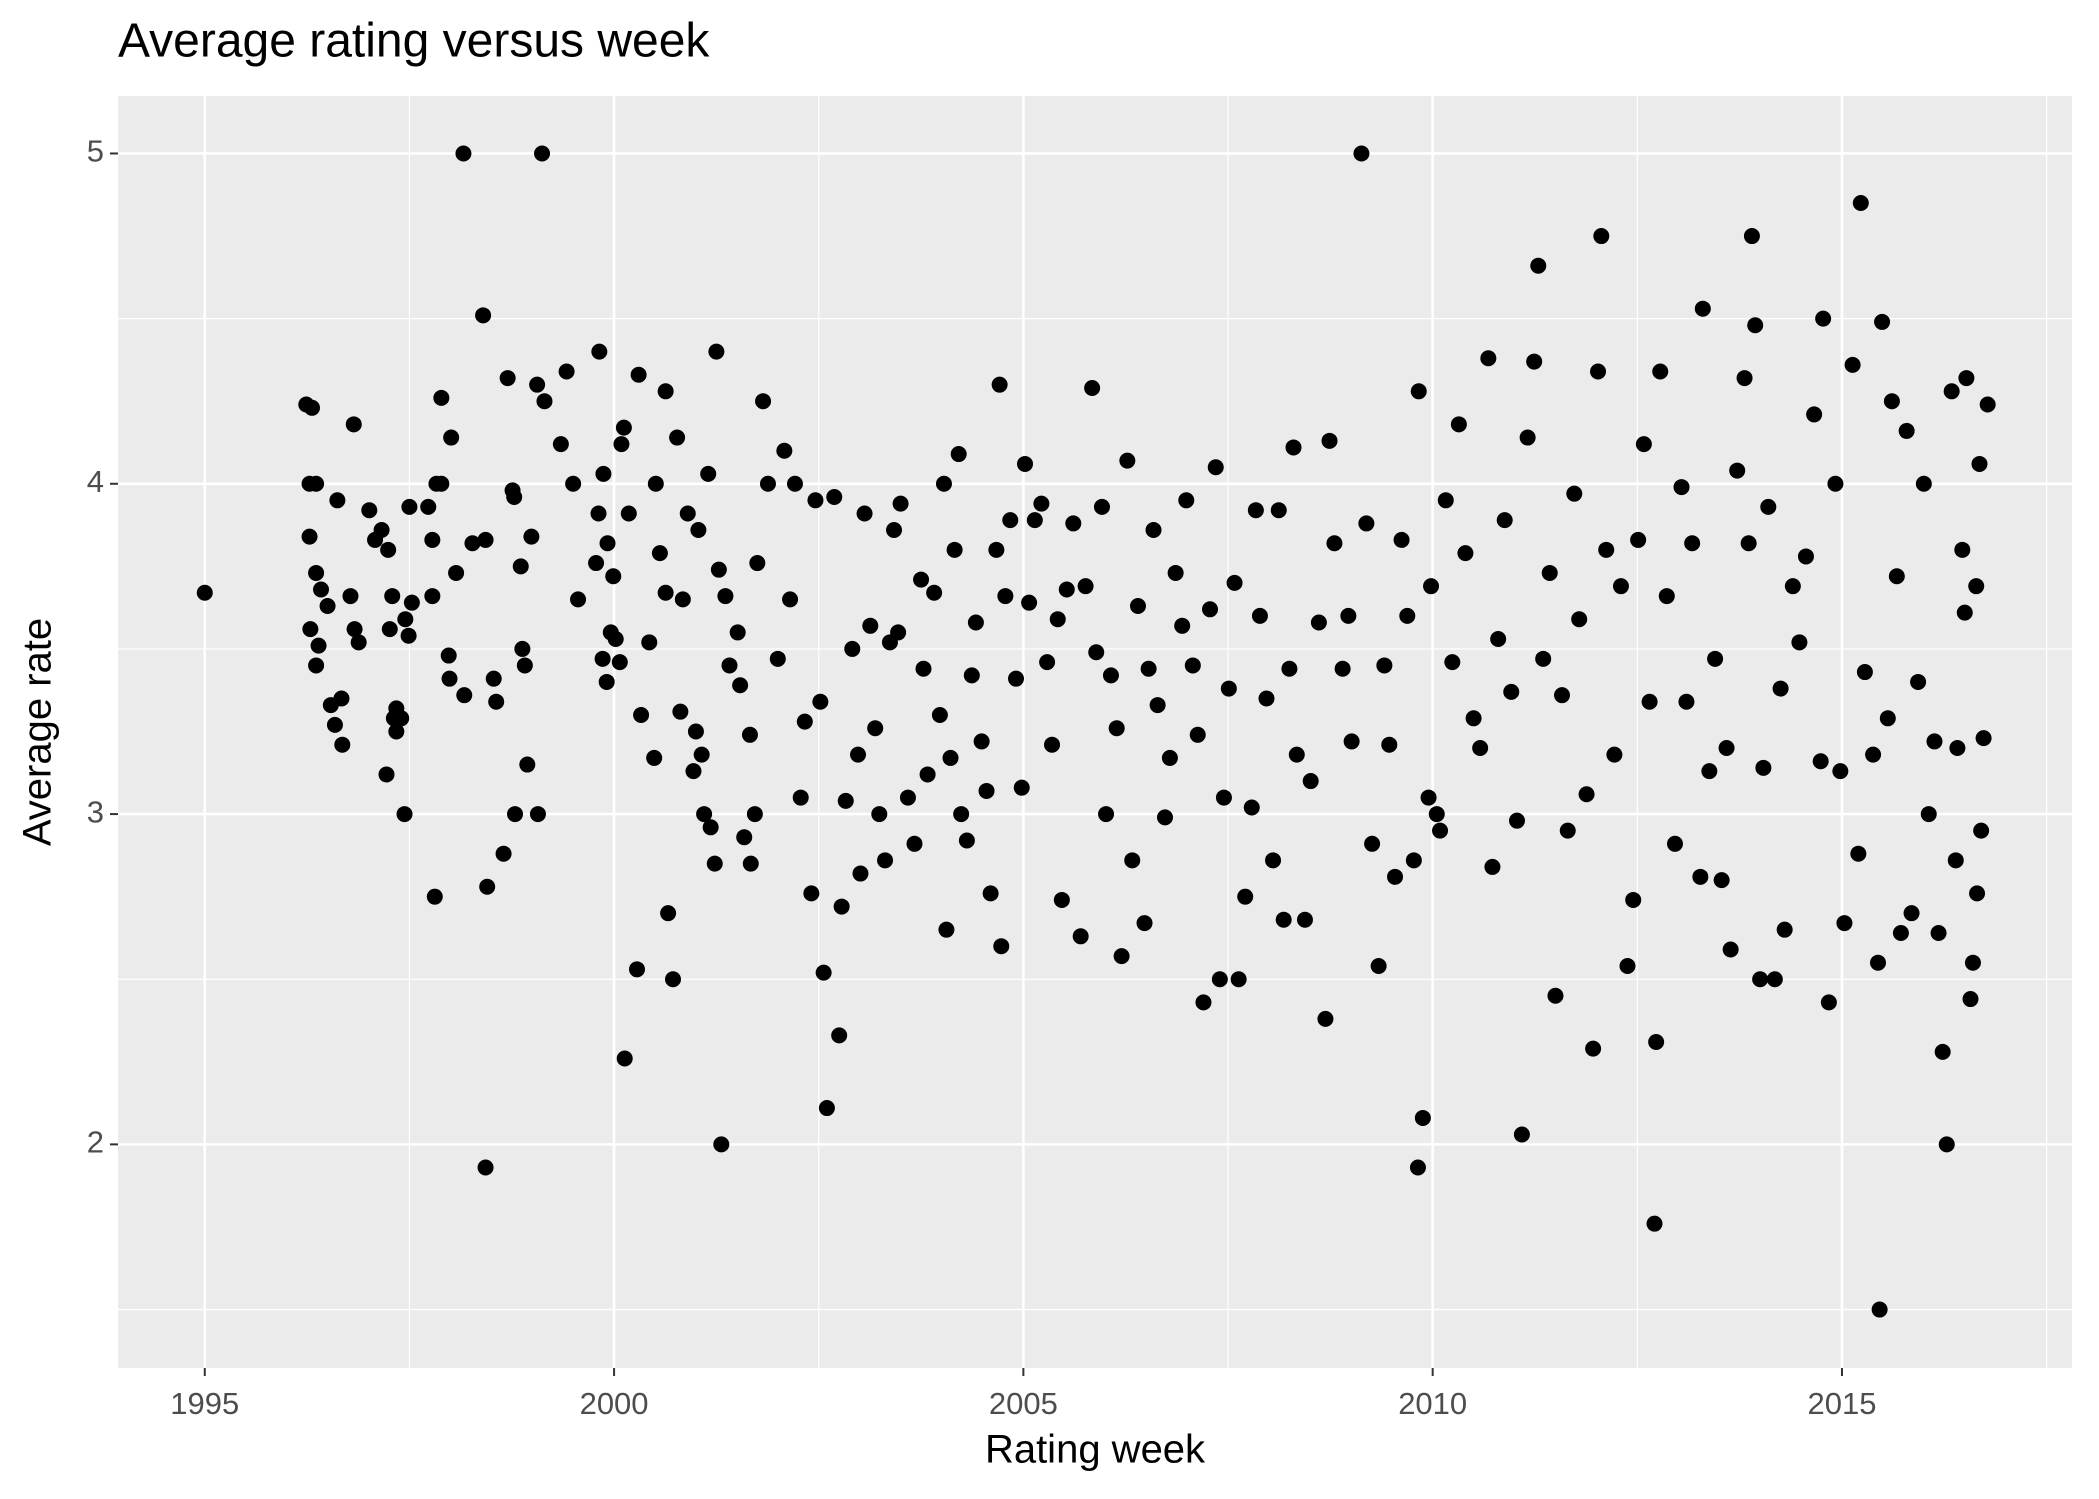  Describe the element at coordinates (95, 151) in the screenshot. I see `y-tick-label: 5` at that location.